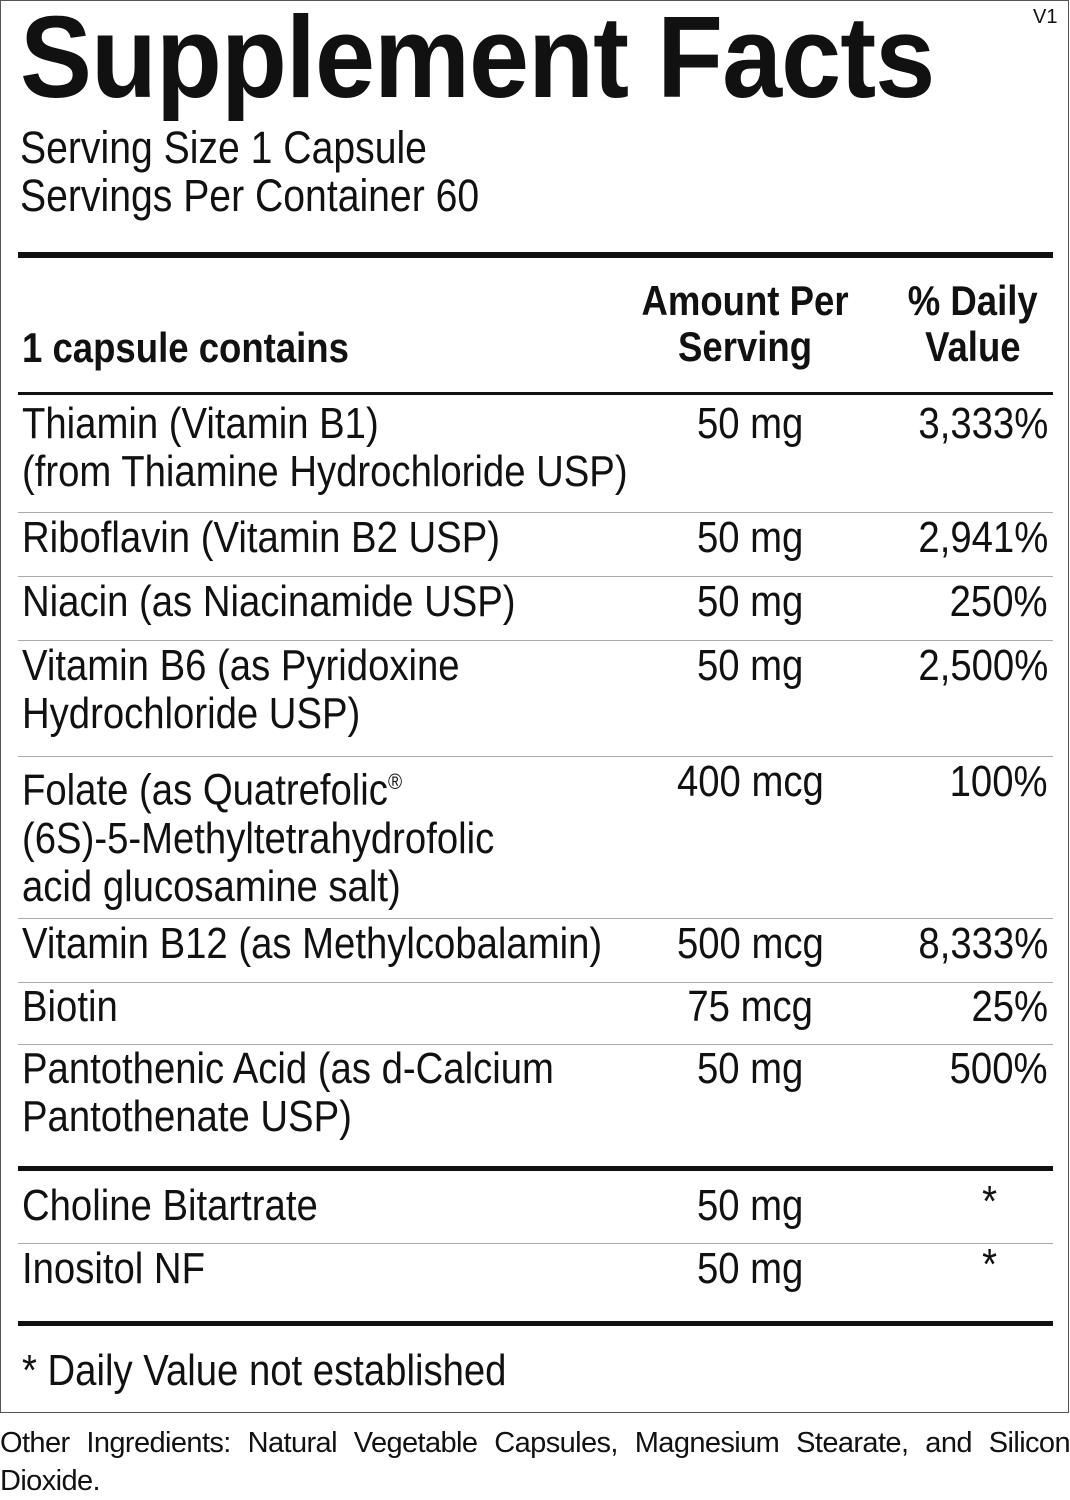 Image resolution: width=1070 pixels, height=1500 pixels. I want to click on title-text: Supplement Facts, so click(477, 61).